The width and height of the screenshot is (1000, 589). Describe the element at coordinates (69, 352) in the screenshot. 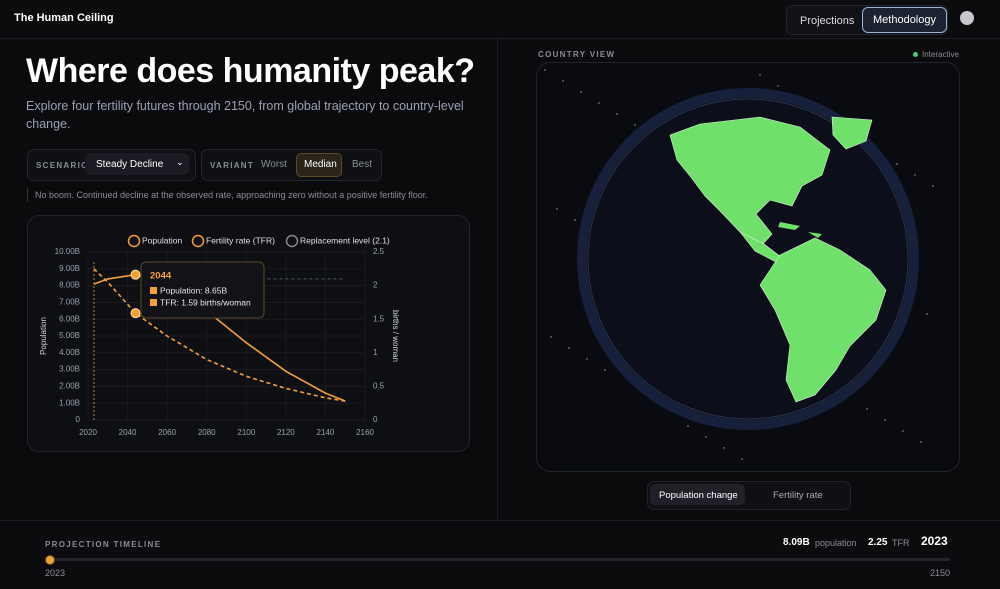

I see `y-tick-label: 4.00B` at that location.